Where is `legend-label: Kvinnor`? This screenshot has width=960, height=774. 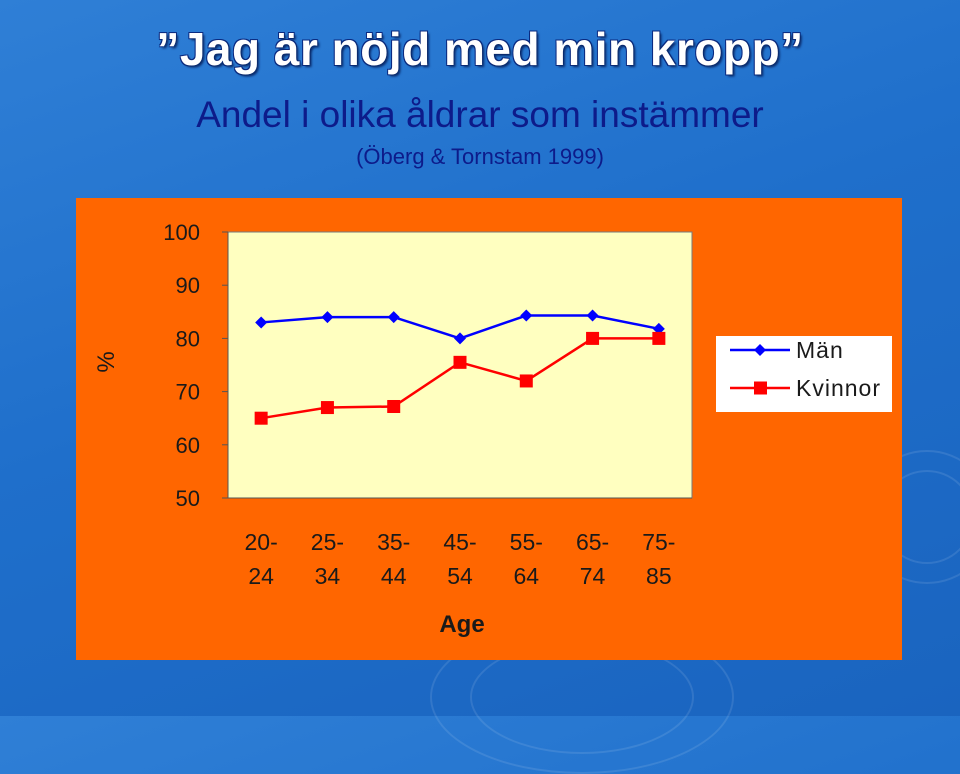
legend-label: Kvinnor is located at coordinates (838, 388).